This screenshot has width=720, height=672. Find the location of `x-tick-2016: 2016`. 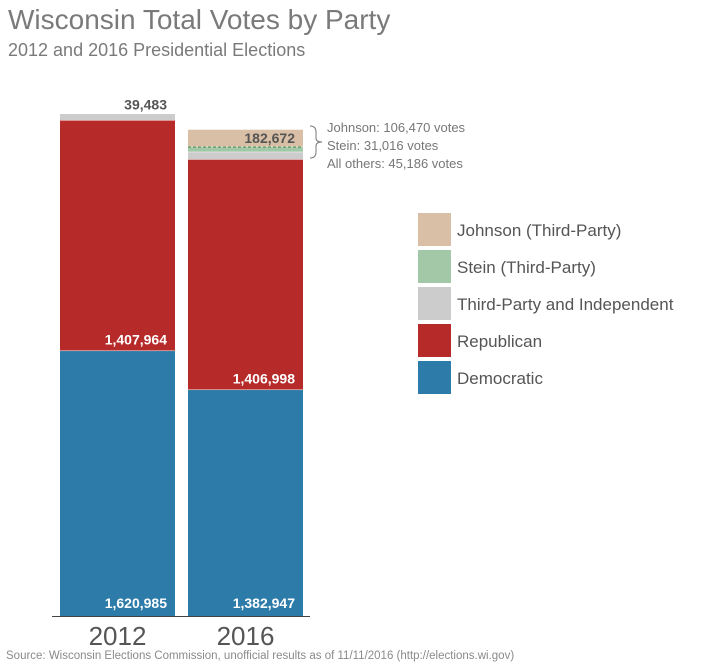

x-tick-2016: 2016 is located at coordinates (246, 636).